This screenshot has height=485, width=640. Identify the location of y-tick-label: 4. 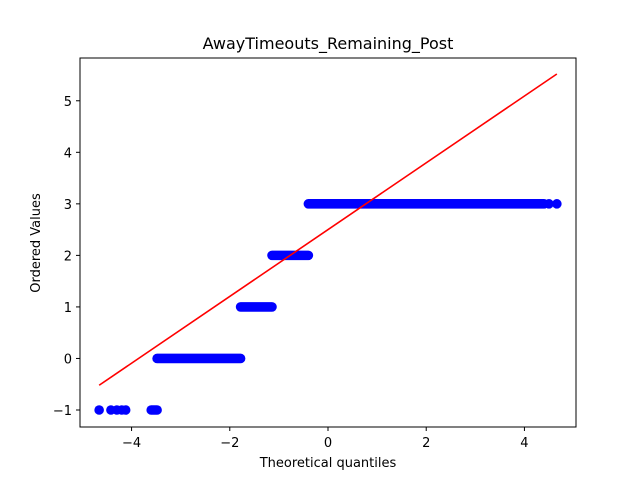
(68, 153).